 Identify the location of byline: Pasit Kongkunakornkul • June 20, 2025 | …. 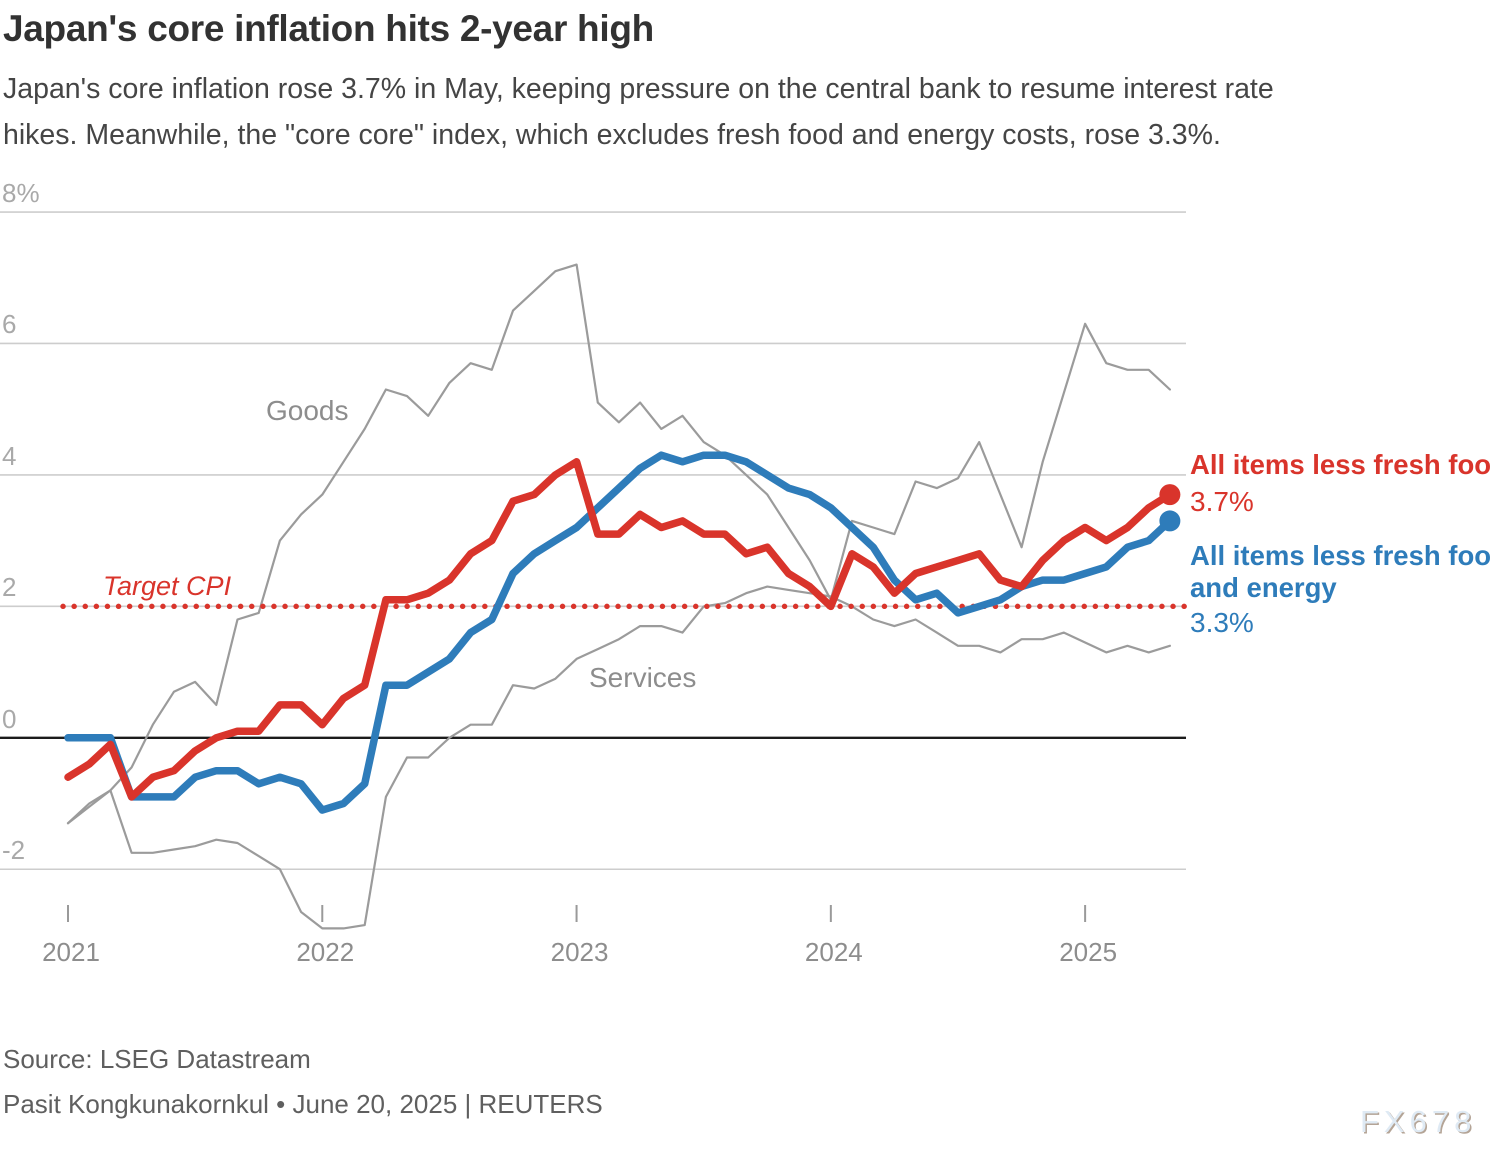
(303, 1104).